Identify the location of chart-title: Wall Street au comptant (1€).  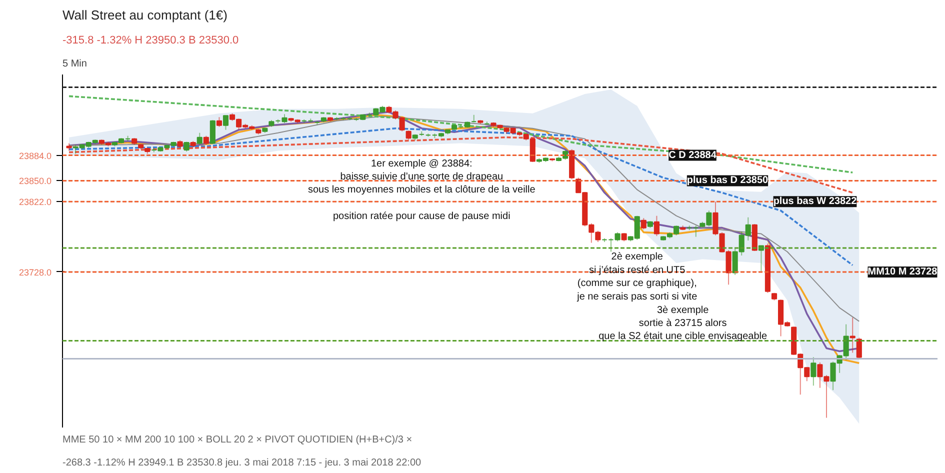
(145, 15).